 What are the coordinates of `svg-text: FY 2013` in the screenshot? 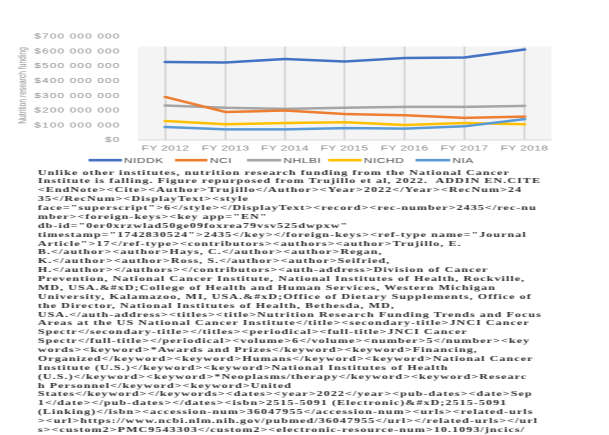 It's located at (226, 148).